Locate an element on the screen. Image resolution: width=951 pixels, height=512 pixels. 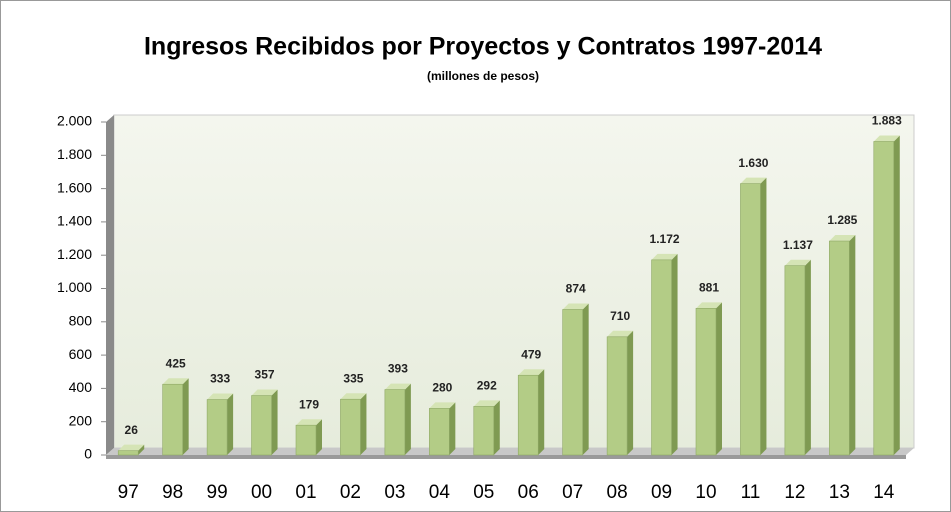
value-label: 479 is located at coordinates (531, 354).